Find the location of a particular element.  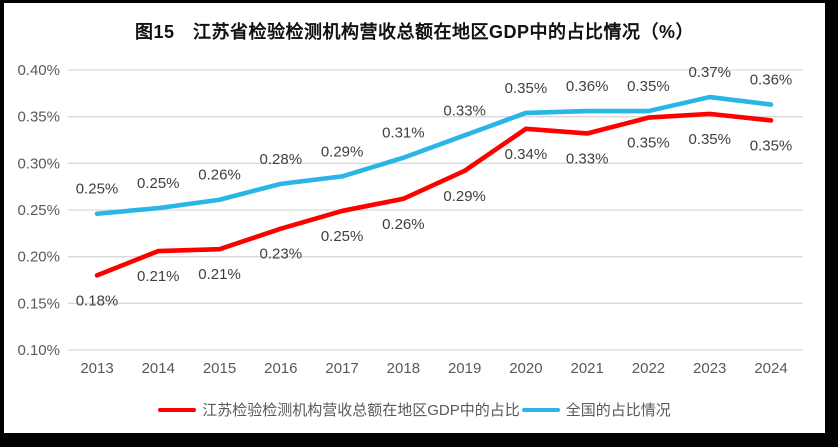

y-tick-label: 0.15% is located at coordinates (38, 303).